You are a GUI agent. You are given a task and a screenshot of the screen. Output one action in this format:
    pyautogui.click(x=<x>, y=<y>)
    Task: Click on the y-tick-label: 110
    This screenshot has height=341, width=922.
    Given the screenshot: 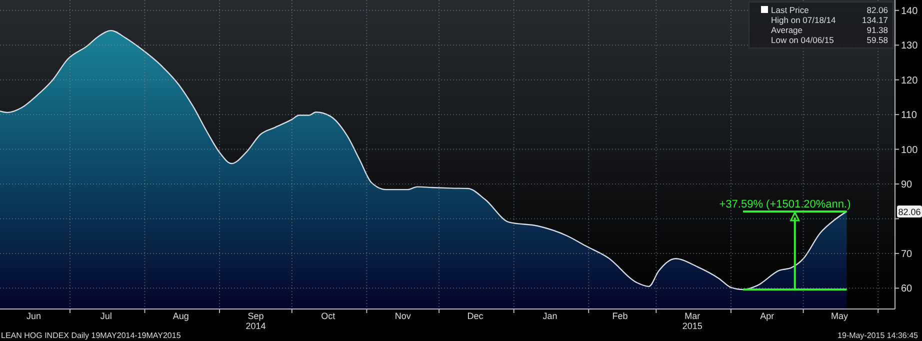 What is the action you would take?
    pyautogui.click(x=909, y=116)
    